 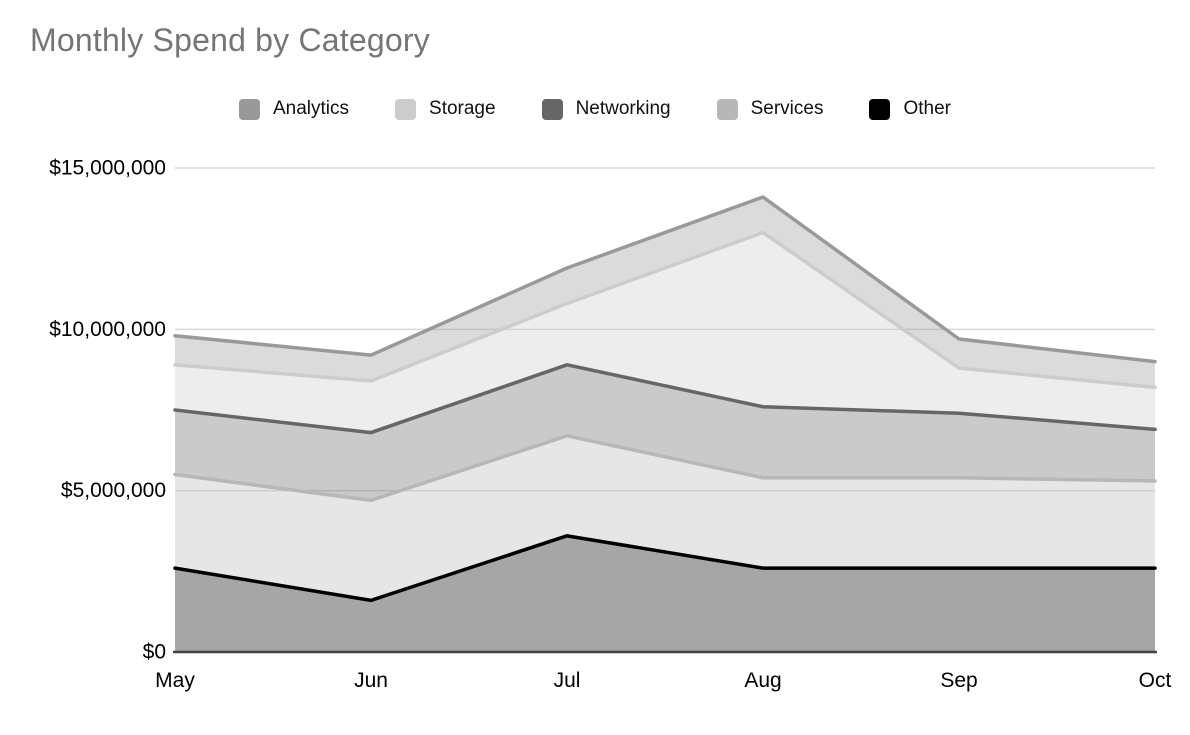 I want to click on legend-label: Networking, so click(x=623, y=108).